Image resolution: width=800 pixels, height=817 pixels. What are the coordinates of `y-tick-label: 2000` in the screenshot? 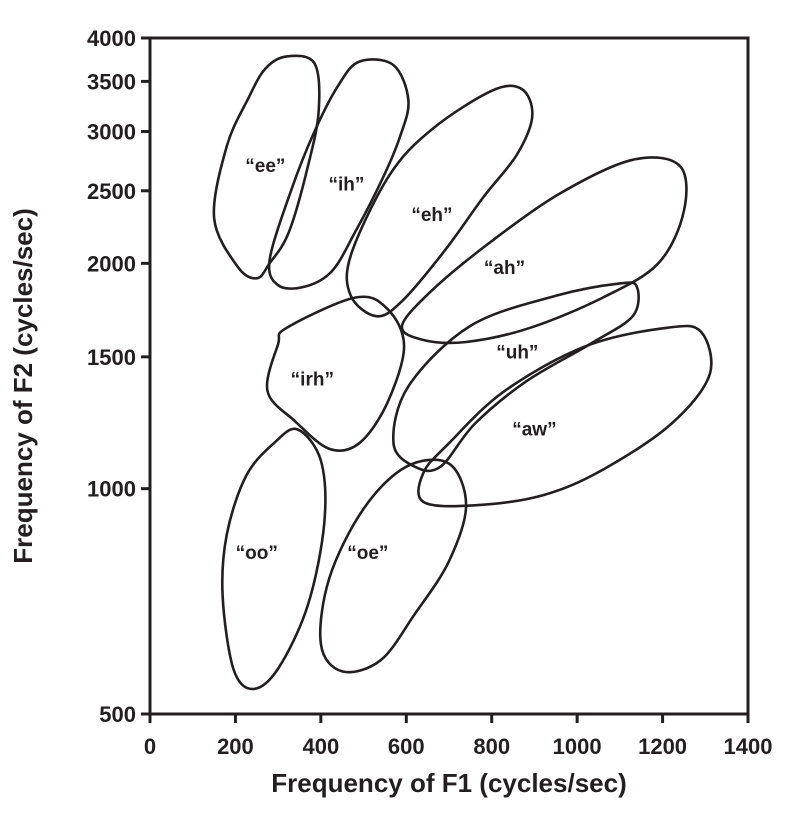 It's located at (111, 263).